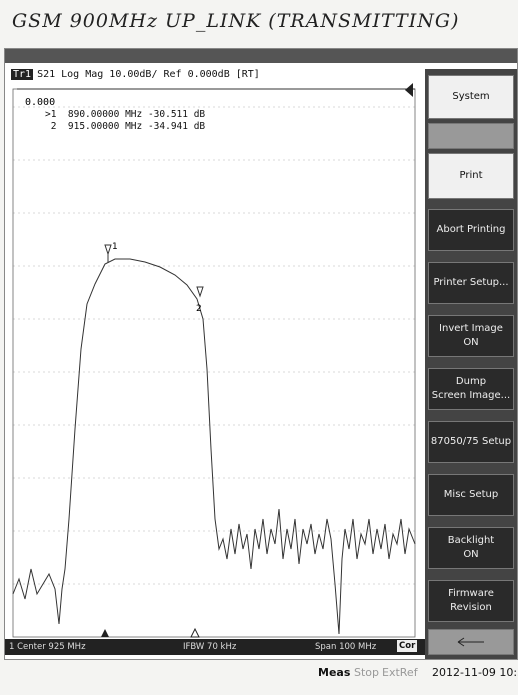 This screenshot has width=518, height=695. Describe the element at coordinates (199, 309) in the screenshot. I see `marker-tag: 2` at that location.